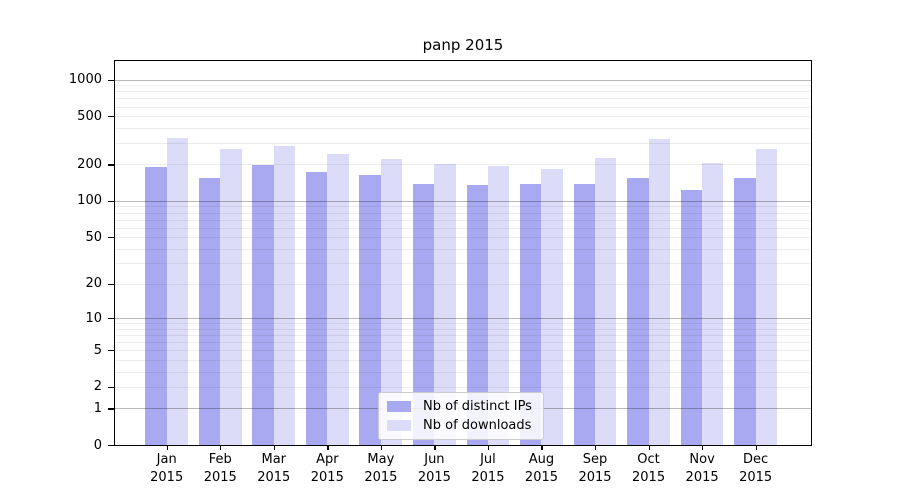 The height and width of the screenshot is (500, 900). Describe the element at coordinates (89, 116) in the screenshot. I see `y-tick-label: 500` at that location.